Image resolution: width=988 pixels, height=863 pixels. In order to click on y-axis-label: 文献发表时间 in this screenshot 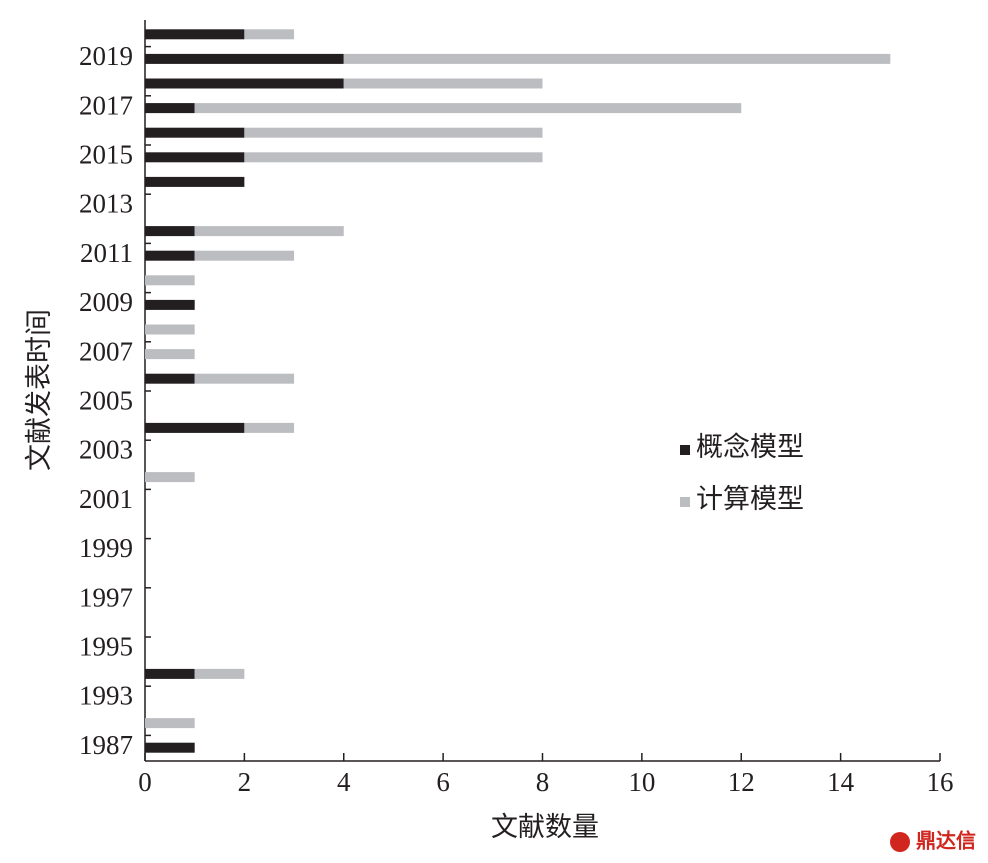, I will do `click(39, 390)`.